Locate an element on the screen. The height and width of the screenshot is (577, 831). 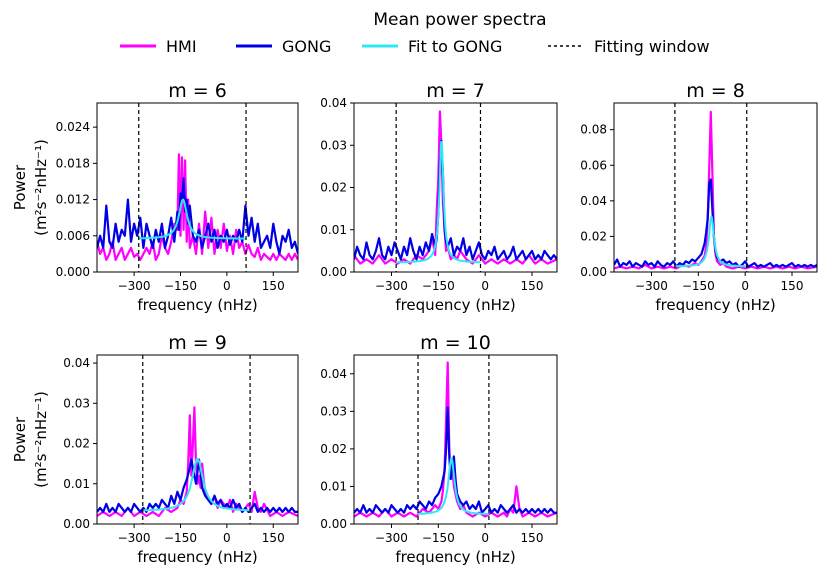
legend: HMI GONG Fit to GONG Fitting window is located at coordinates (415, 46).